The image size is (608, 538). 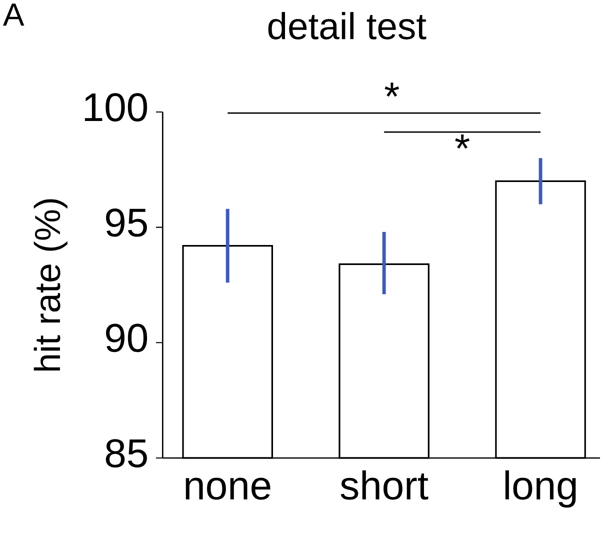 I want to click on x-tick-label: long, so click(x=540, y=489).